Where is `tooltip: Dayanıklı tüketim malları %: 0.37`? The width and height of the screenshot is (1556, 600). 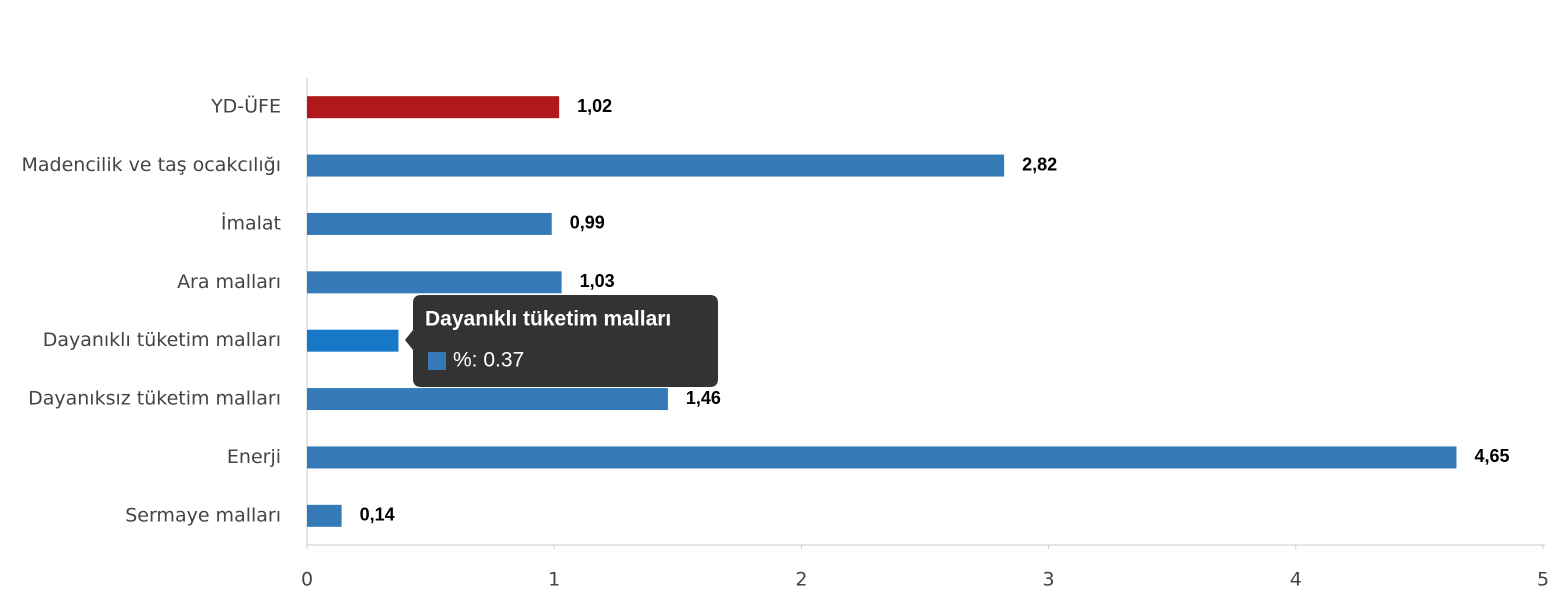
tooltip: Dayanıklı tüketim malları %: 0.37 is located at coordinates (561, 341).